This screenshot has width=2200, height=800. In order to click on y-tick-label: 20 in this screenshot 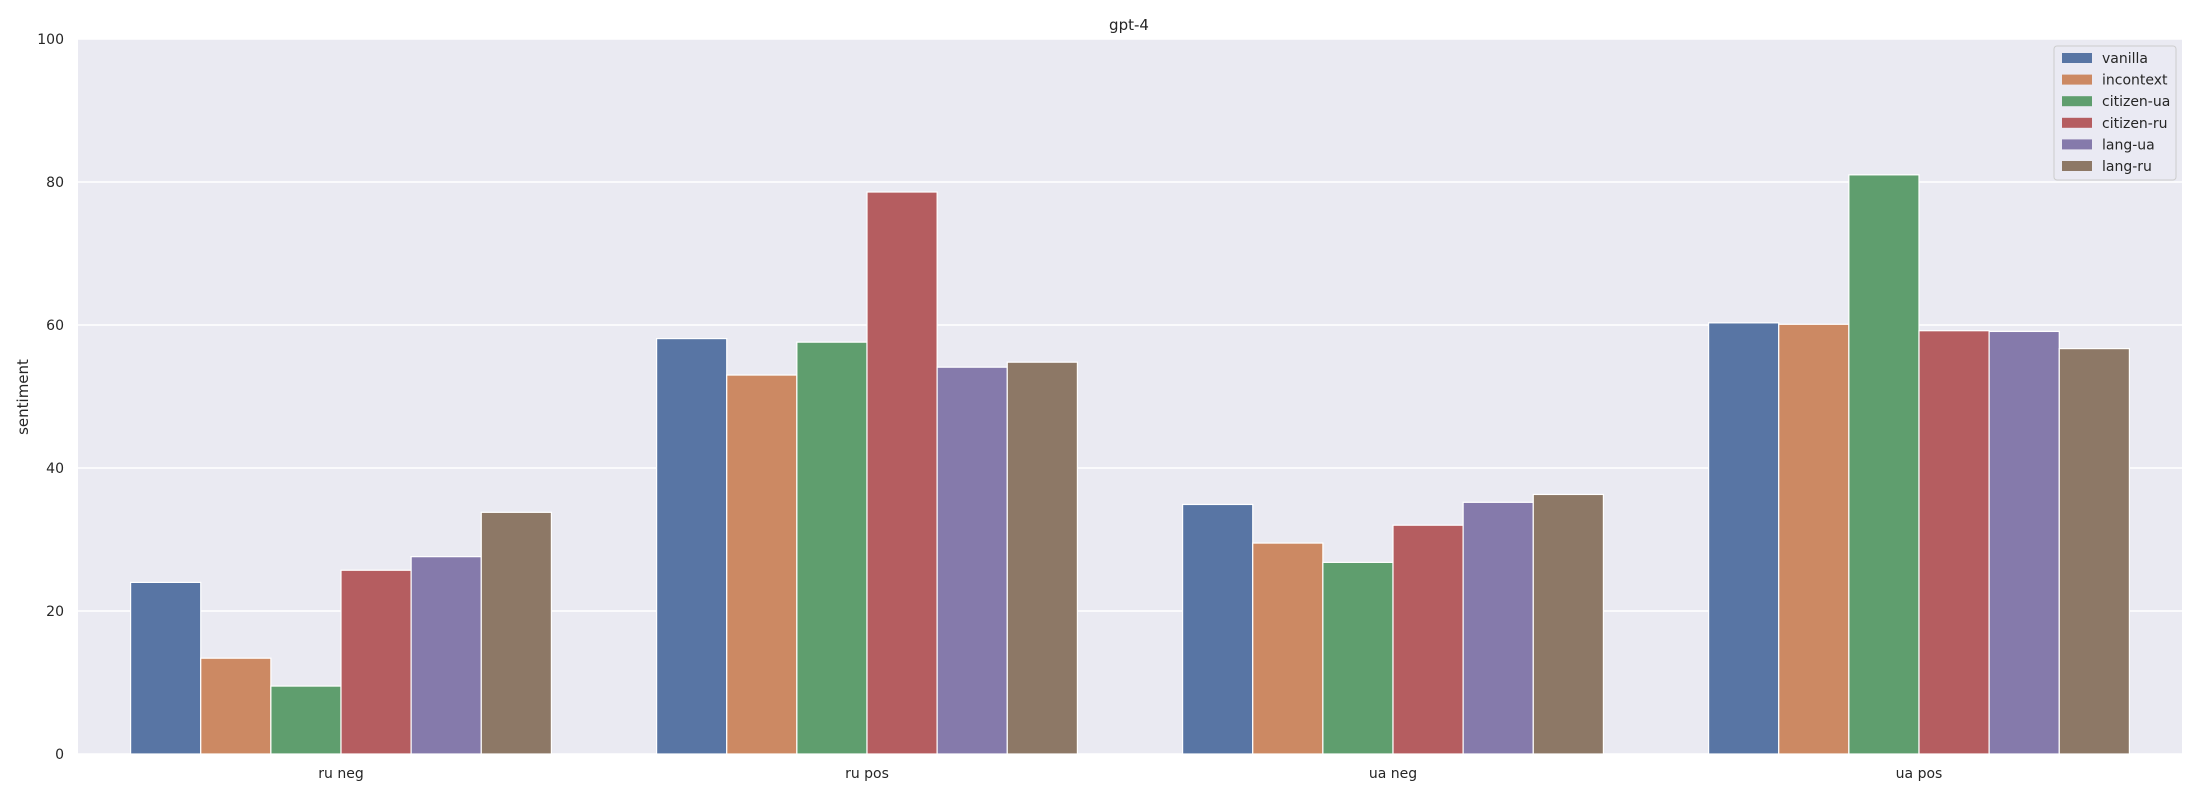, I will do `click(55, 612)`.